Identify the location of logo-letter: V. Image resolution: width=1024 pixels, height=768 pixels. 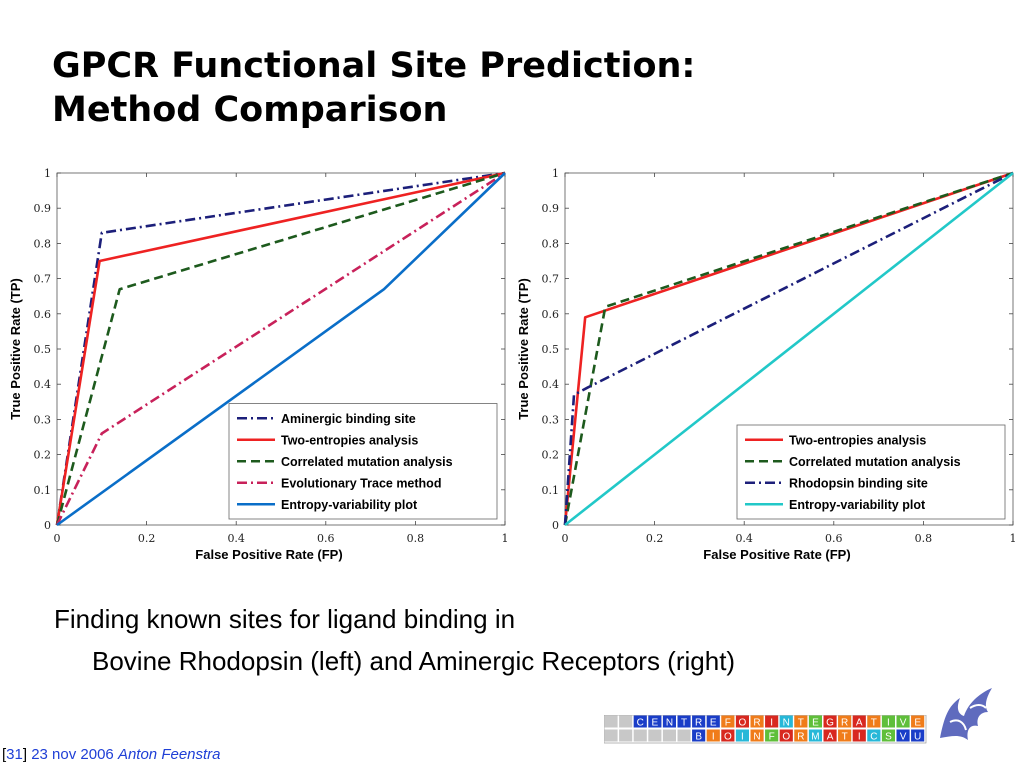
(903, 737).